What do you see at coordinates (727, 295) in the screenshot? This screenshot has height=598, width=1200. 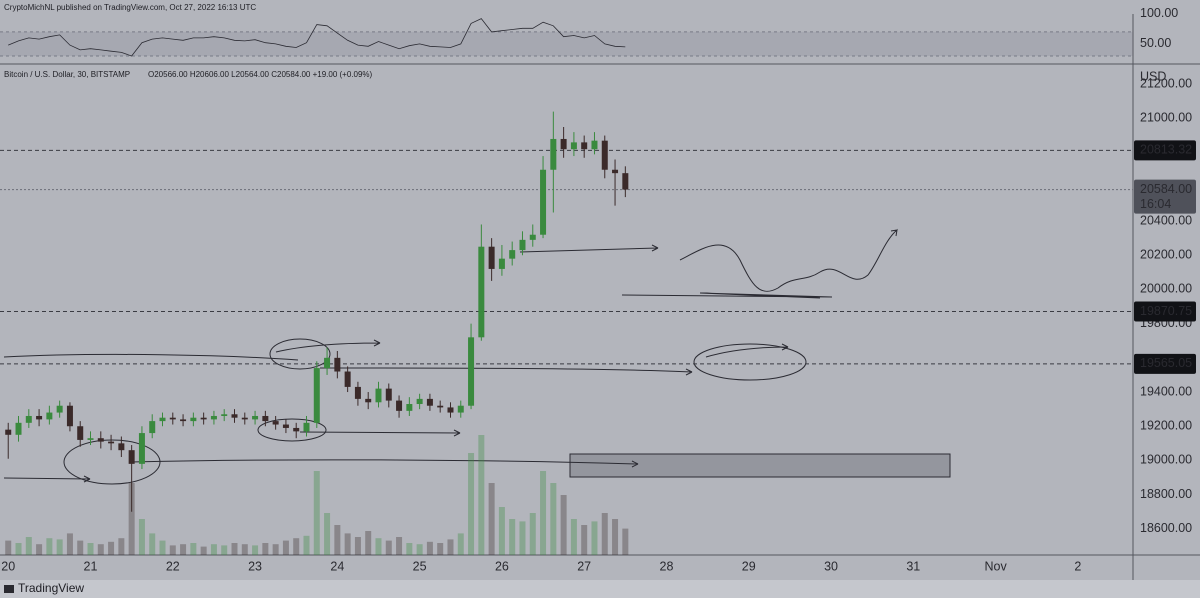 I see `drawn-scribble` at bounding box center [727, 295].